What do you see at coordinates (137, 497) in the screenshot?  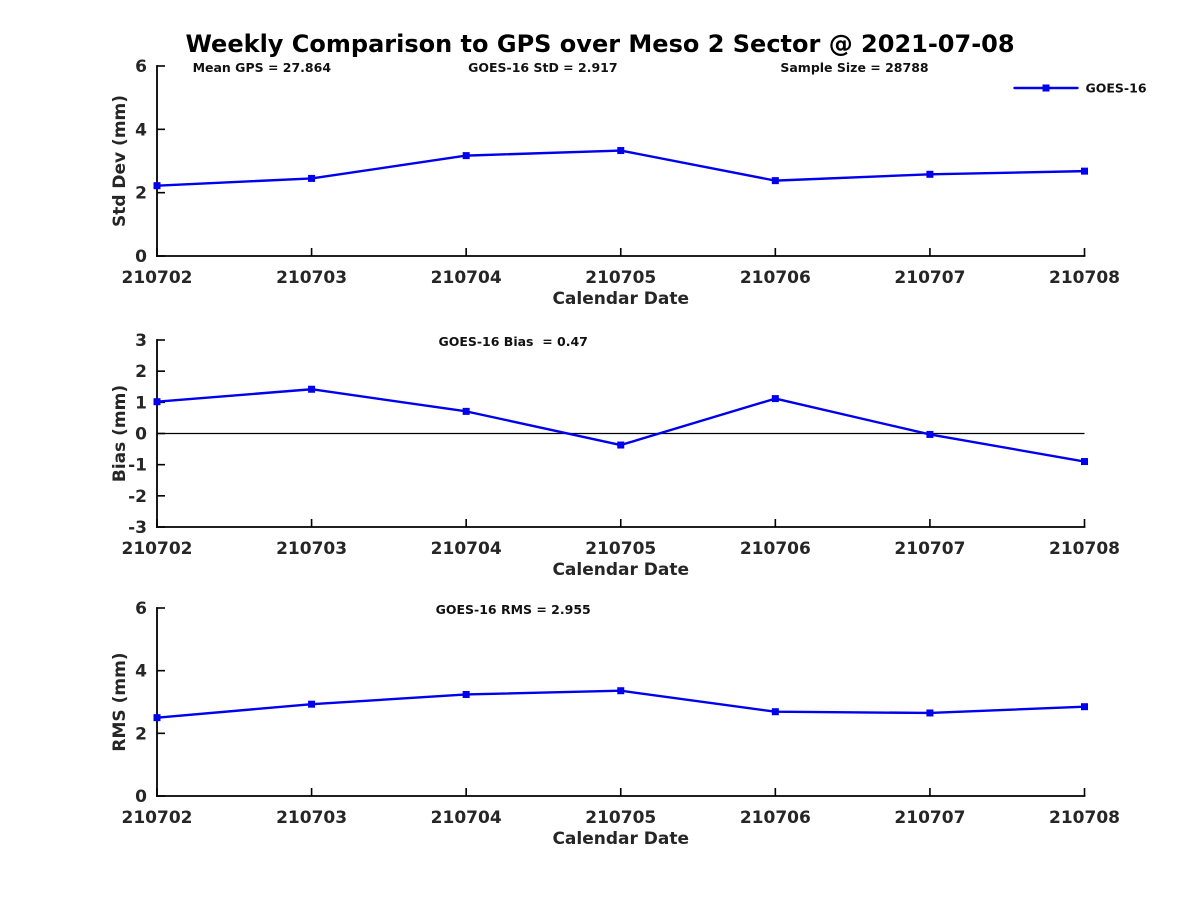 I see `y-tick-label: -2` at bounding box center [137, 497].